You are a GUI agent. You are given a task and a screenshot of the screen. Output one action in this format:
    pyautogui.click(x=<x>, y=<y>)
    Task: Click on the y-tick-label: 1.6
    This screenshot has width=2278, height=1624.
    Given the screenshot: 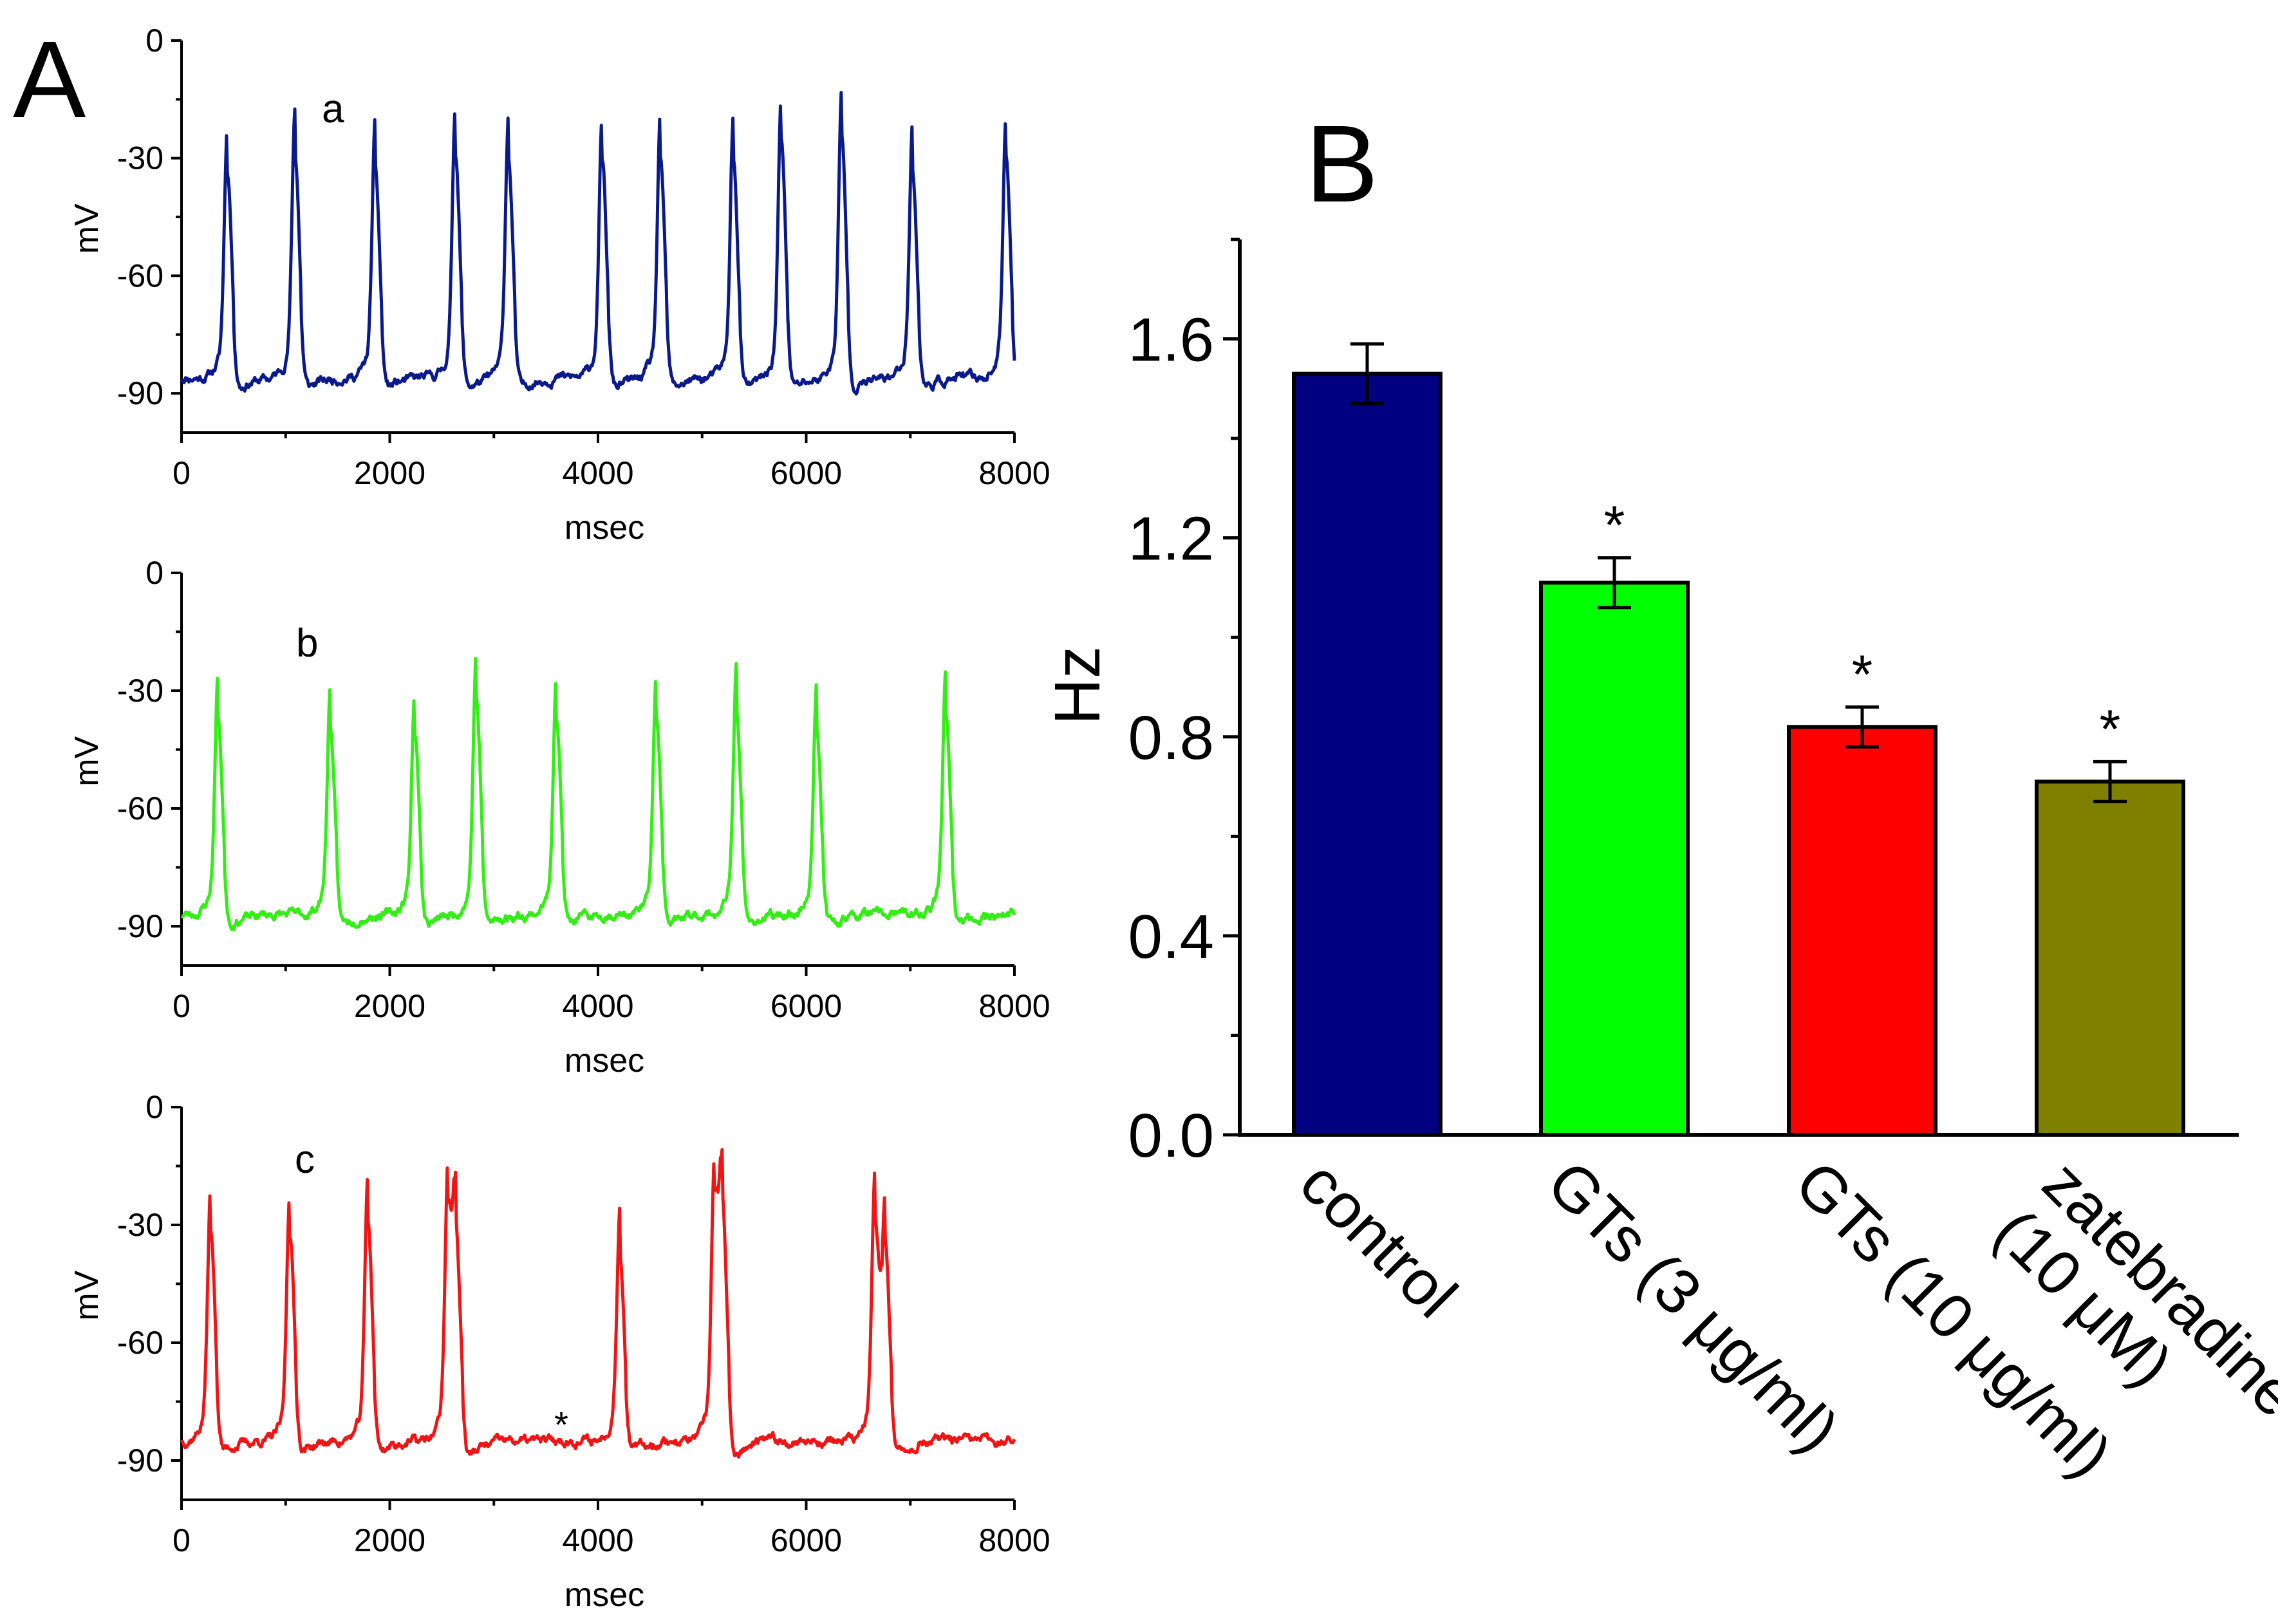 What is the action you would take?
    pyautogui.click(x=1171, y=340)
    